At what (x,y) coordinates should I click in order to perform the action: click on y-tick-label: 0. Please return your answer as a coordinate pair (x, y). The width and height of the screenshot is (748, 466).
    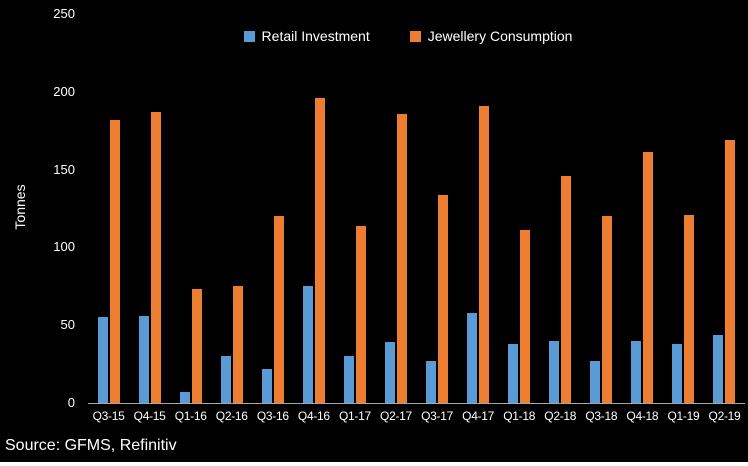
    Looking at the image, I should click on (71, 402).